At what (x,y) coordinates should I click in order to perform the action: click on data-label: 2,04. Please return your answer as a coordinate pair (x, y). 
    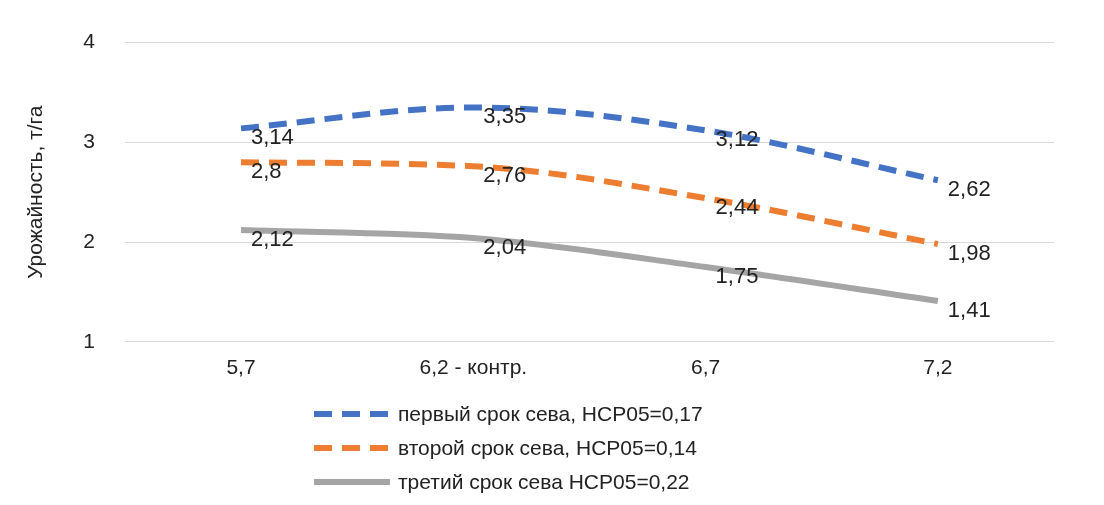
    Looking at the image, I should click on (505, 247).